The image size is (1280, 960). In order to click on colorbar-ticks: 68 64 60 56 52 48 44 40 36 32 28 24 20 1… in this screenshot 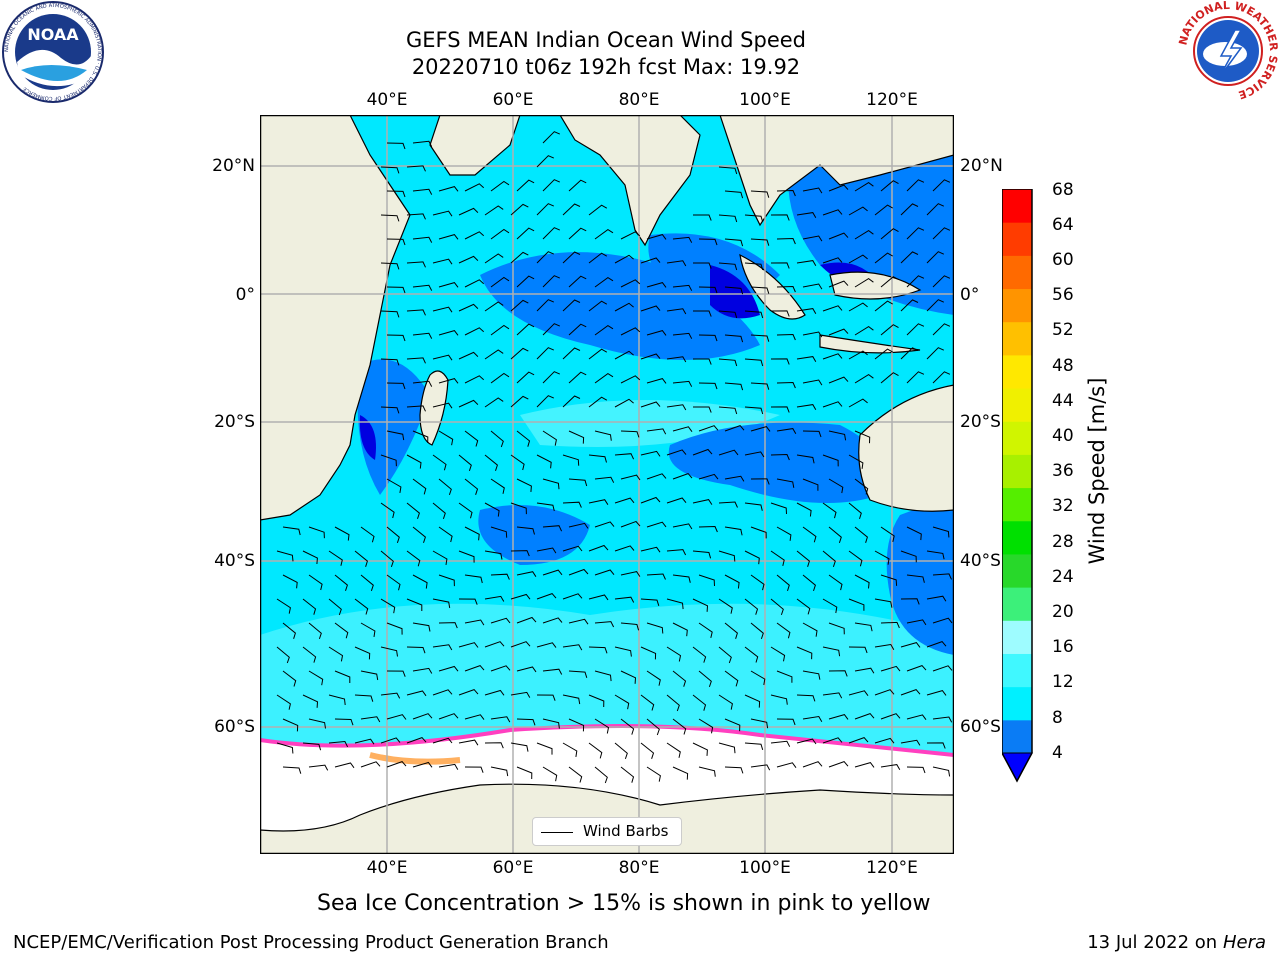, I will do `click(1064, 480)`.